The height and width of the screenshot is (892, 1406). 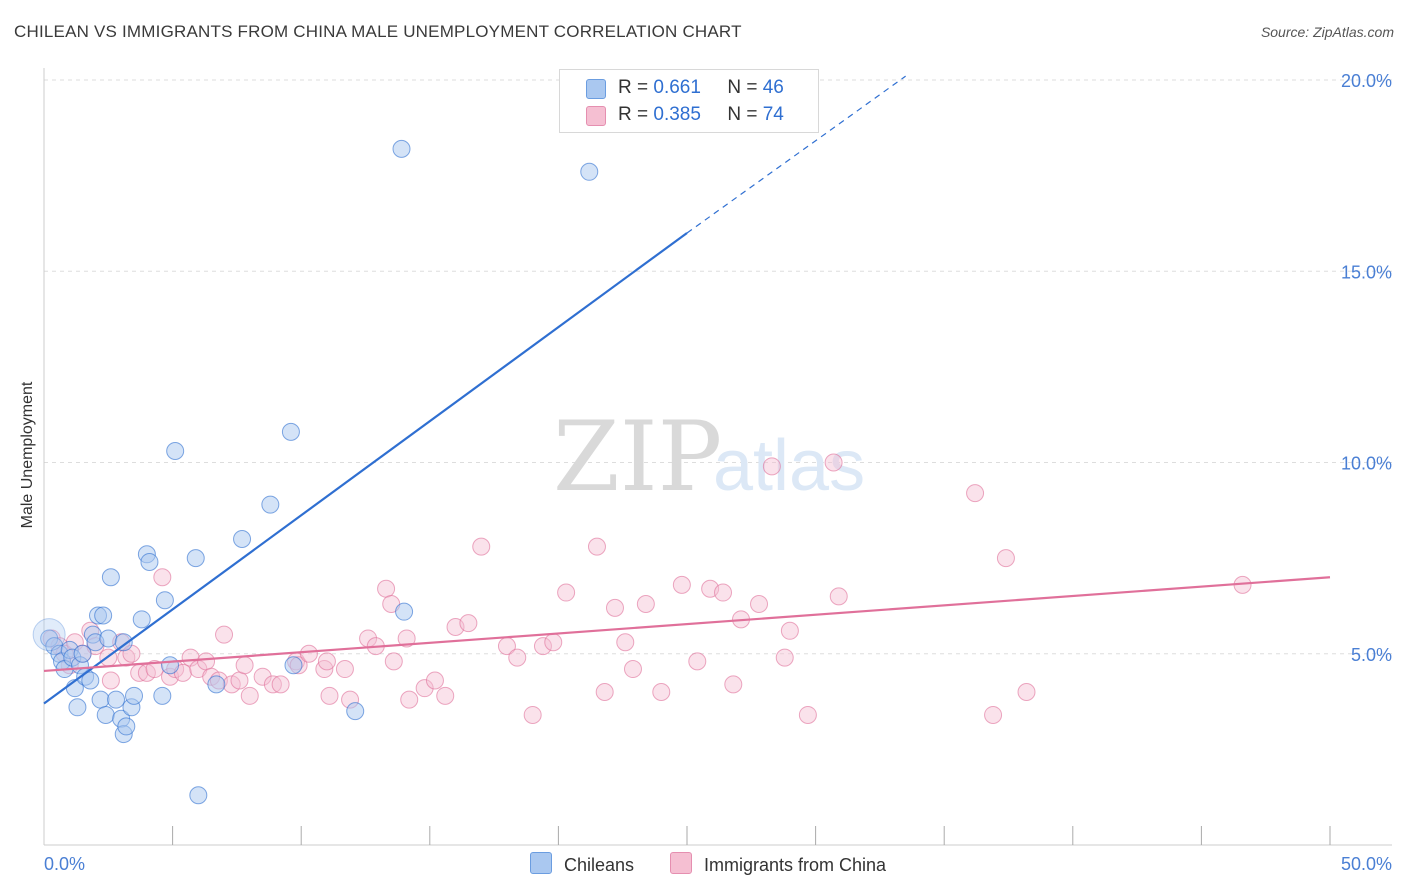 I want to click on x-tick-label: 50.0%, so click(x=1366, y=864).